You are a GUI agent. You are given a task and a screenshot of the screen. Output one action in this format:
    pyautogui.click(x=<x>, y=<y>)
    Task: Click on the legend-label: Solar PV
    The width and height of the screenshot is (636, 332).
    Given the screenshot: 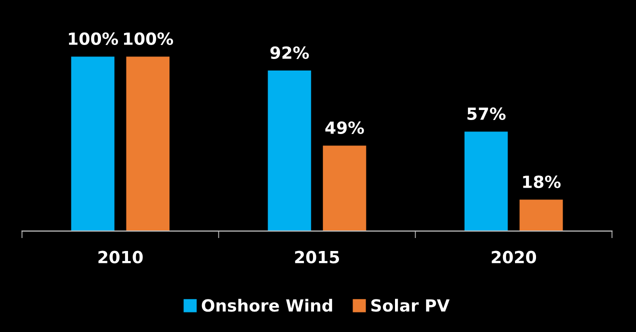 What is the action you would take?
    pyautogui.click(x=410, y=305)
    